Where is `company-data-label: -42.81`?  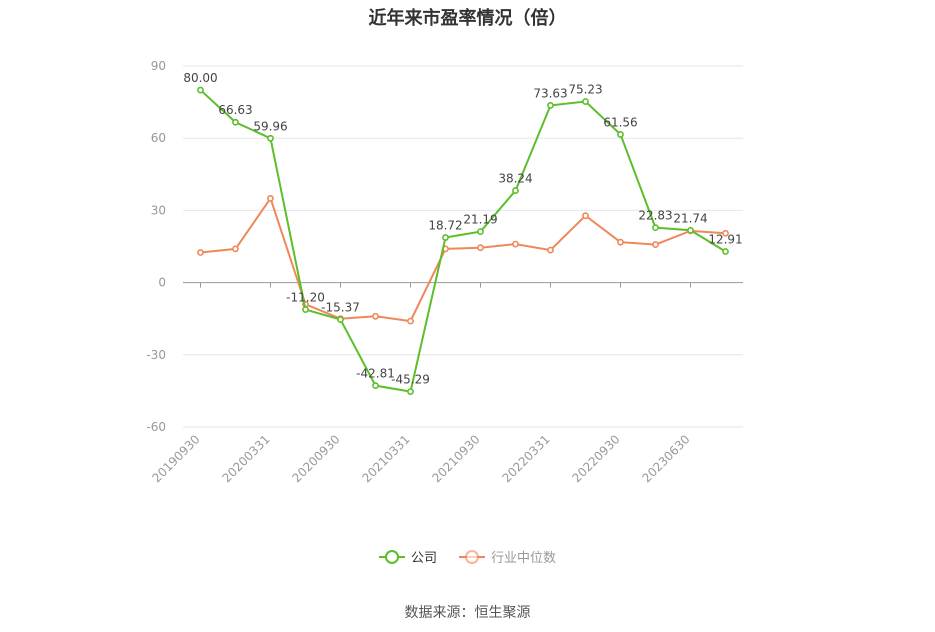 company-data-label: -42.81 is located at coordinates (375, 374).